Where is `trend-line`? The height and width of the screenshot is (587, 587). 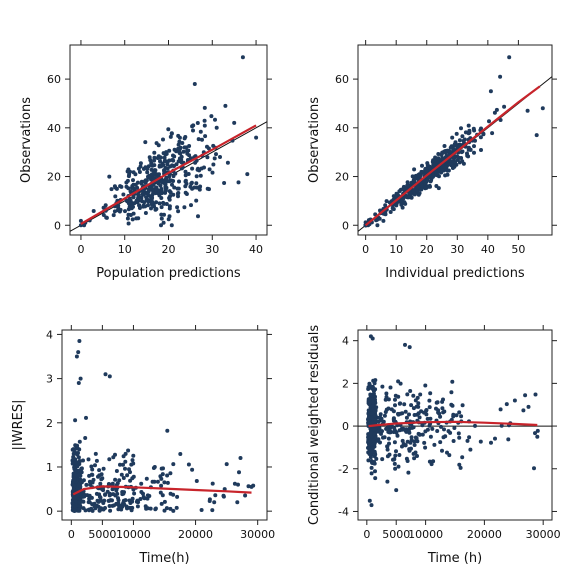 trend-line is located at coordinates (168, 174).